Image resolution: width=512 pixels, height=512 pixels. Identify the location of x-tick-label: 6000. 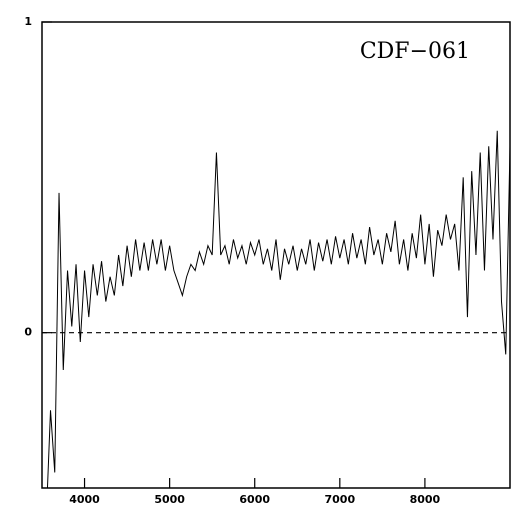
(254, 499).